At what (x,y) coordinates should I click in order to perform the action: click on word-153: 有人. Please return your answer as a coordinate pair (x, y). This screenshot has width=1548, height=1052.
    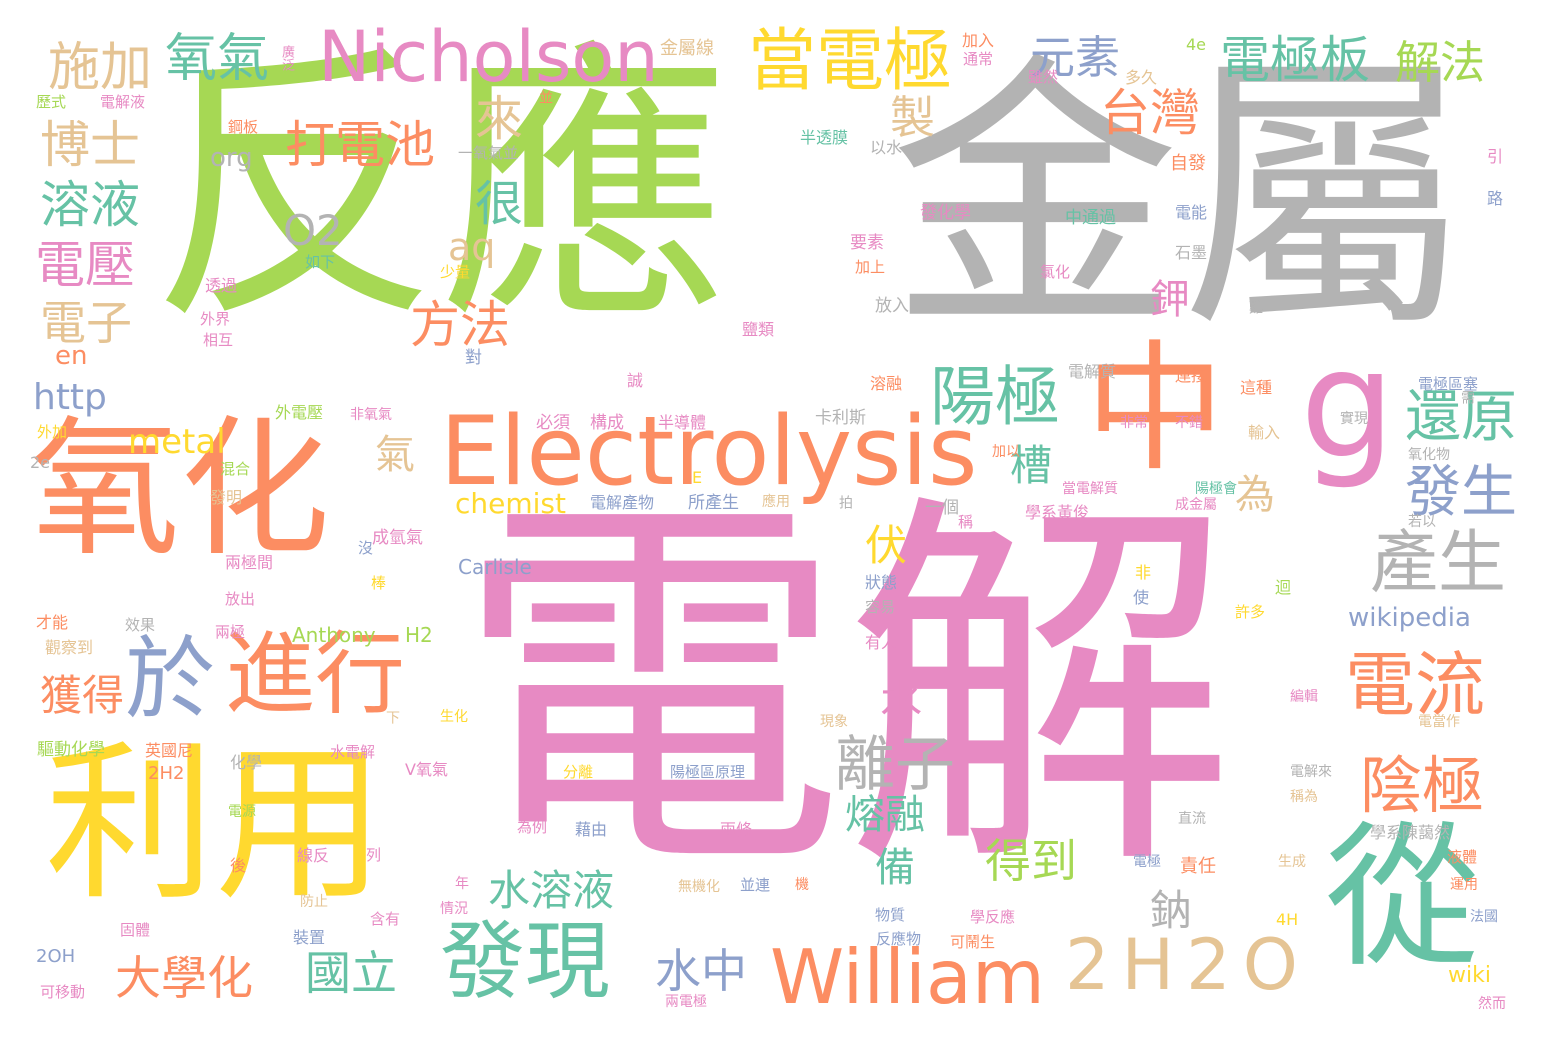
    Looking at the image, I should click on (881, 642).